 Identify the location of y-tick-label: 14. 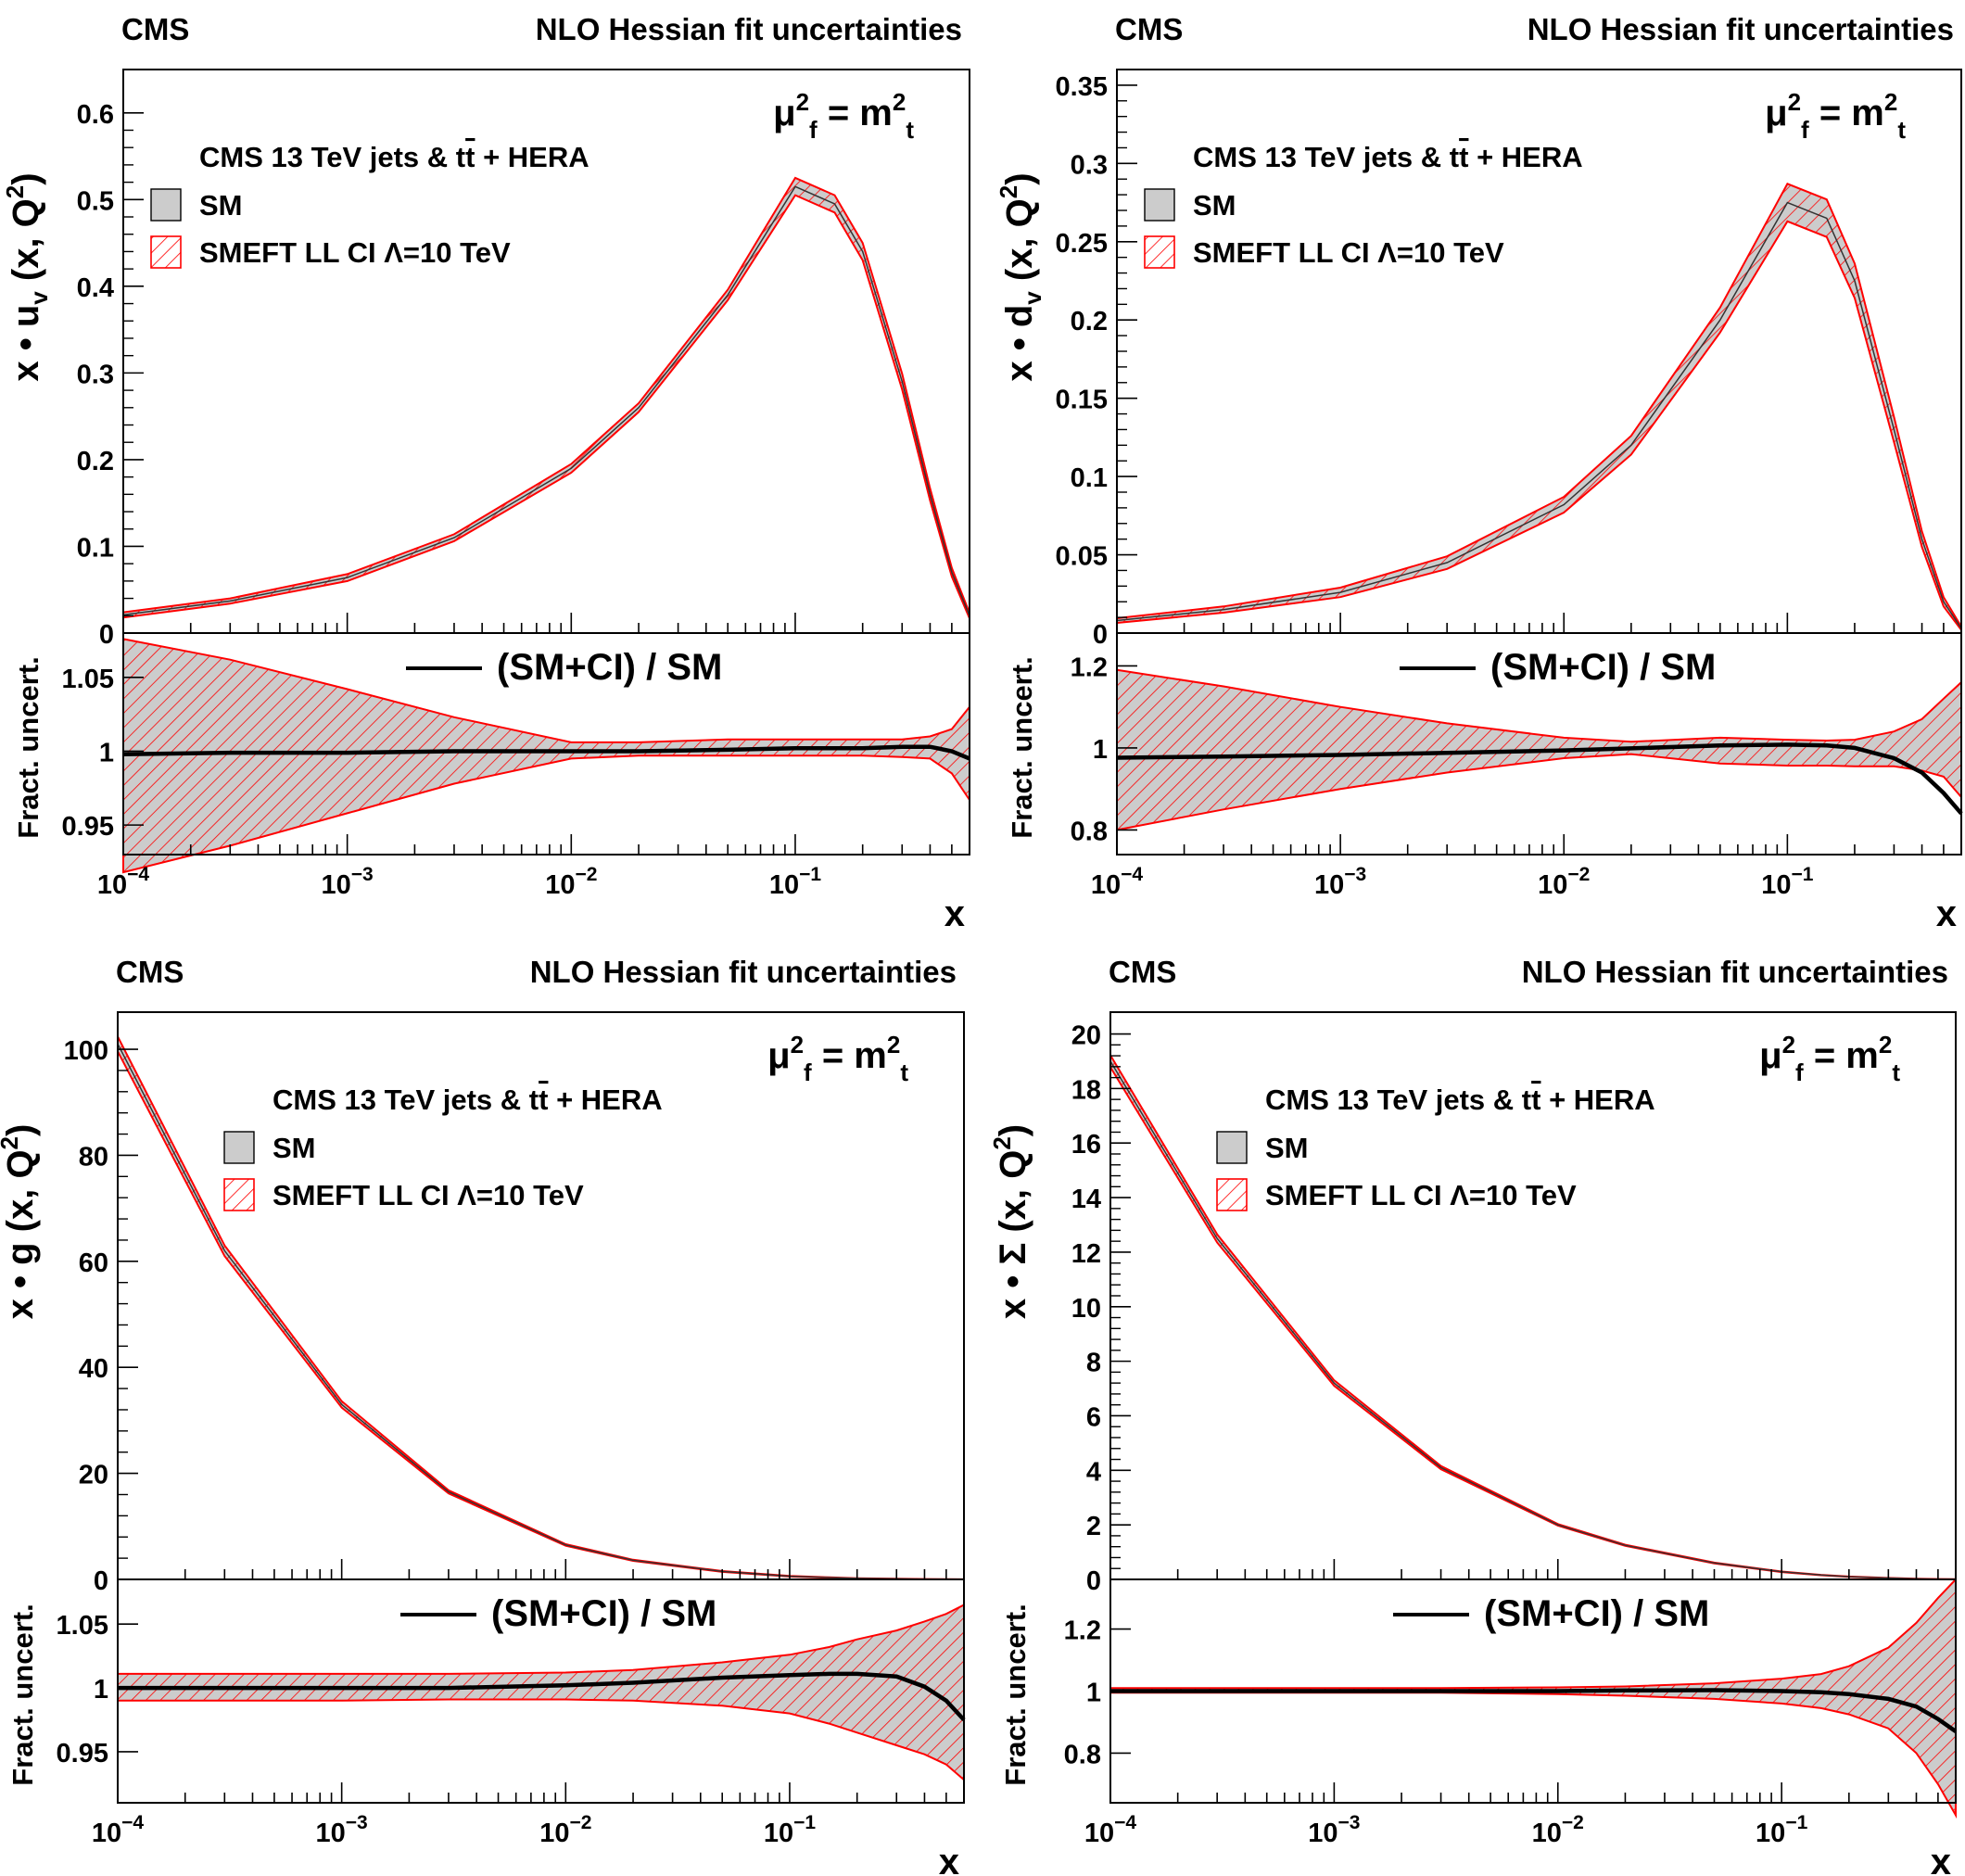
(1086, 1200).